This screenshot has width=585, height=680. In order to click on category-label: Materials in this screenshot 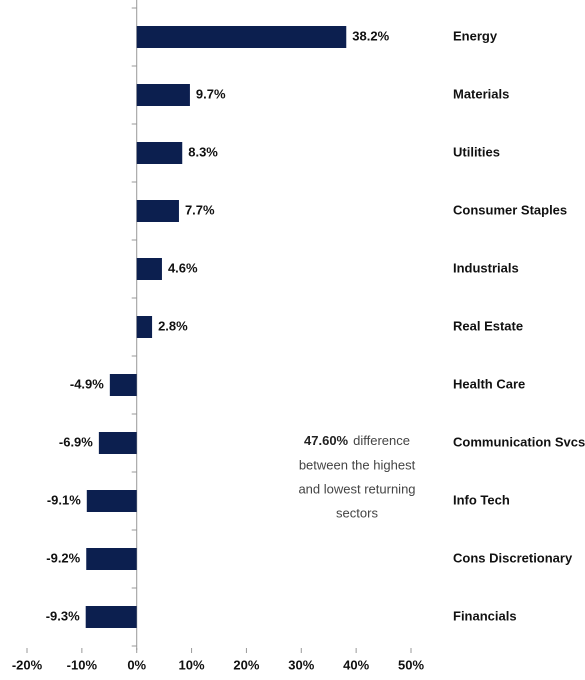, I will do `click(481, 93)`.